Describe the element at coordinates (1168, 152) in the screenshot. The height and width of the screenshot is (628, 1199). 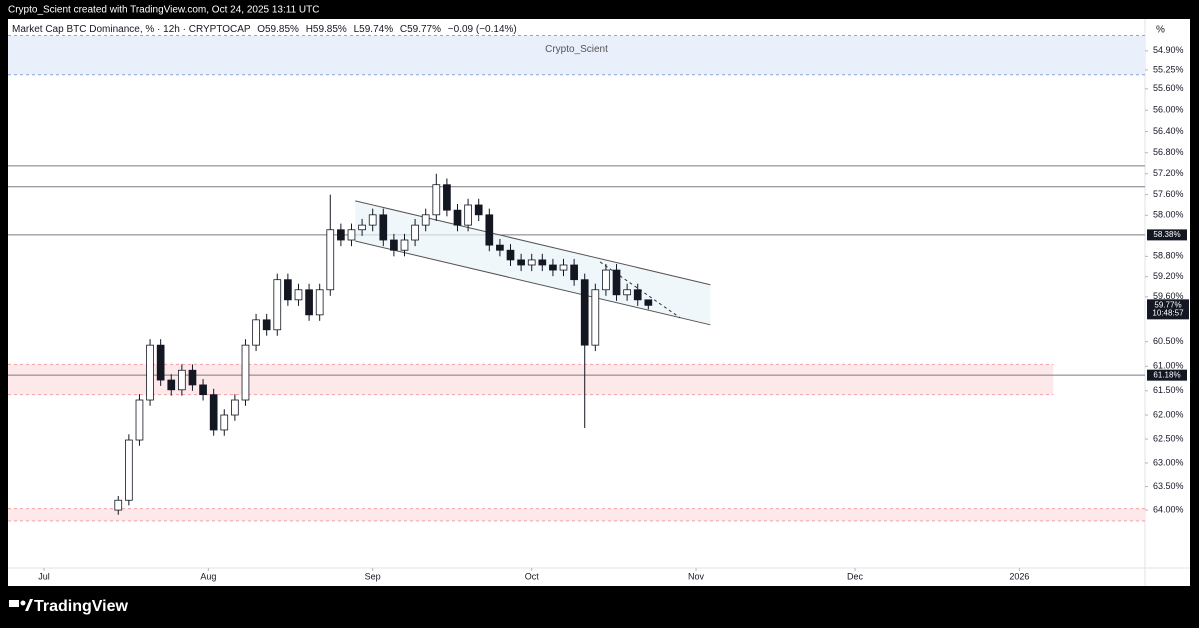
I see `y-tick-label: 56.80%` at that location.